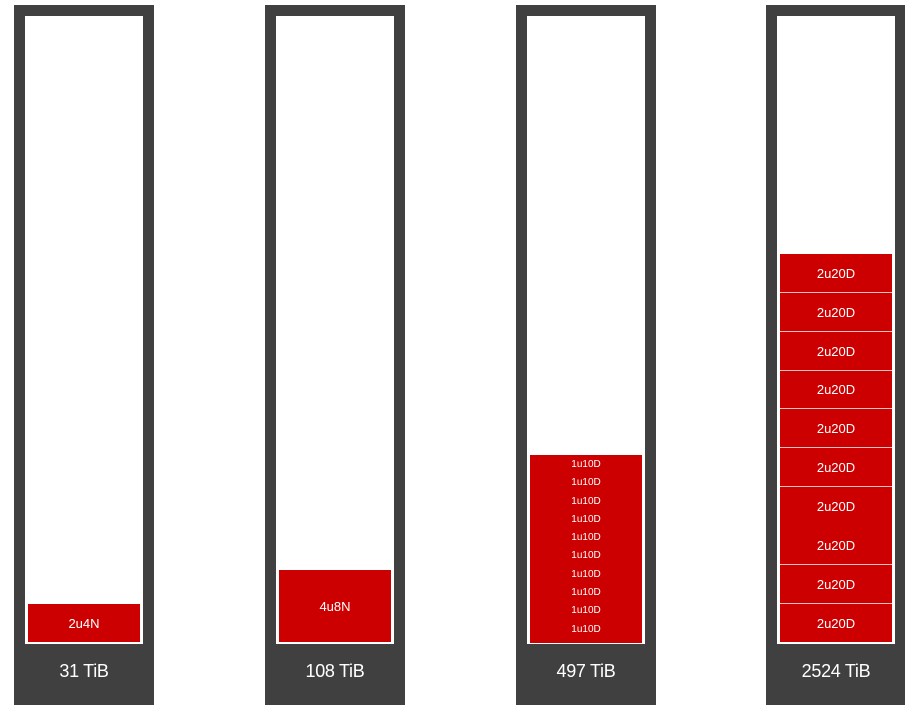  I want to click on rack-4-capacity-label: 2524 TiB, so click(836, 671).